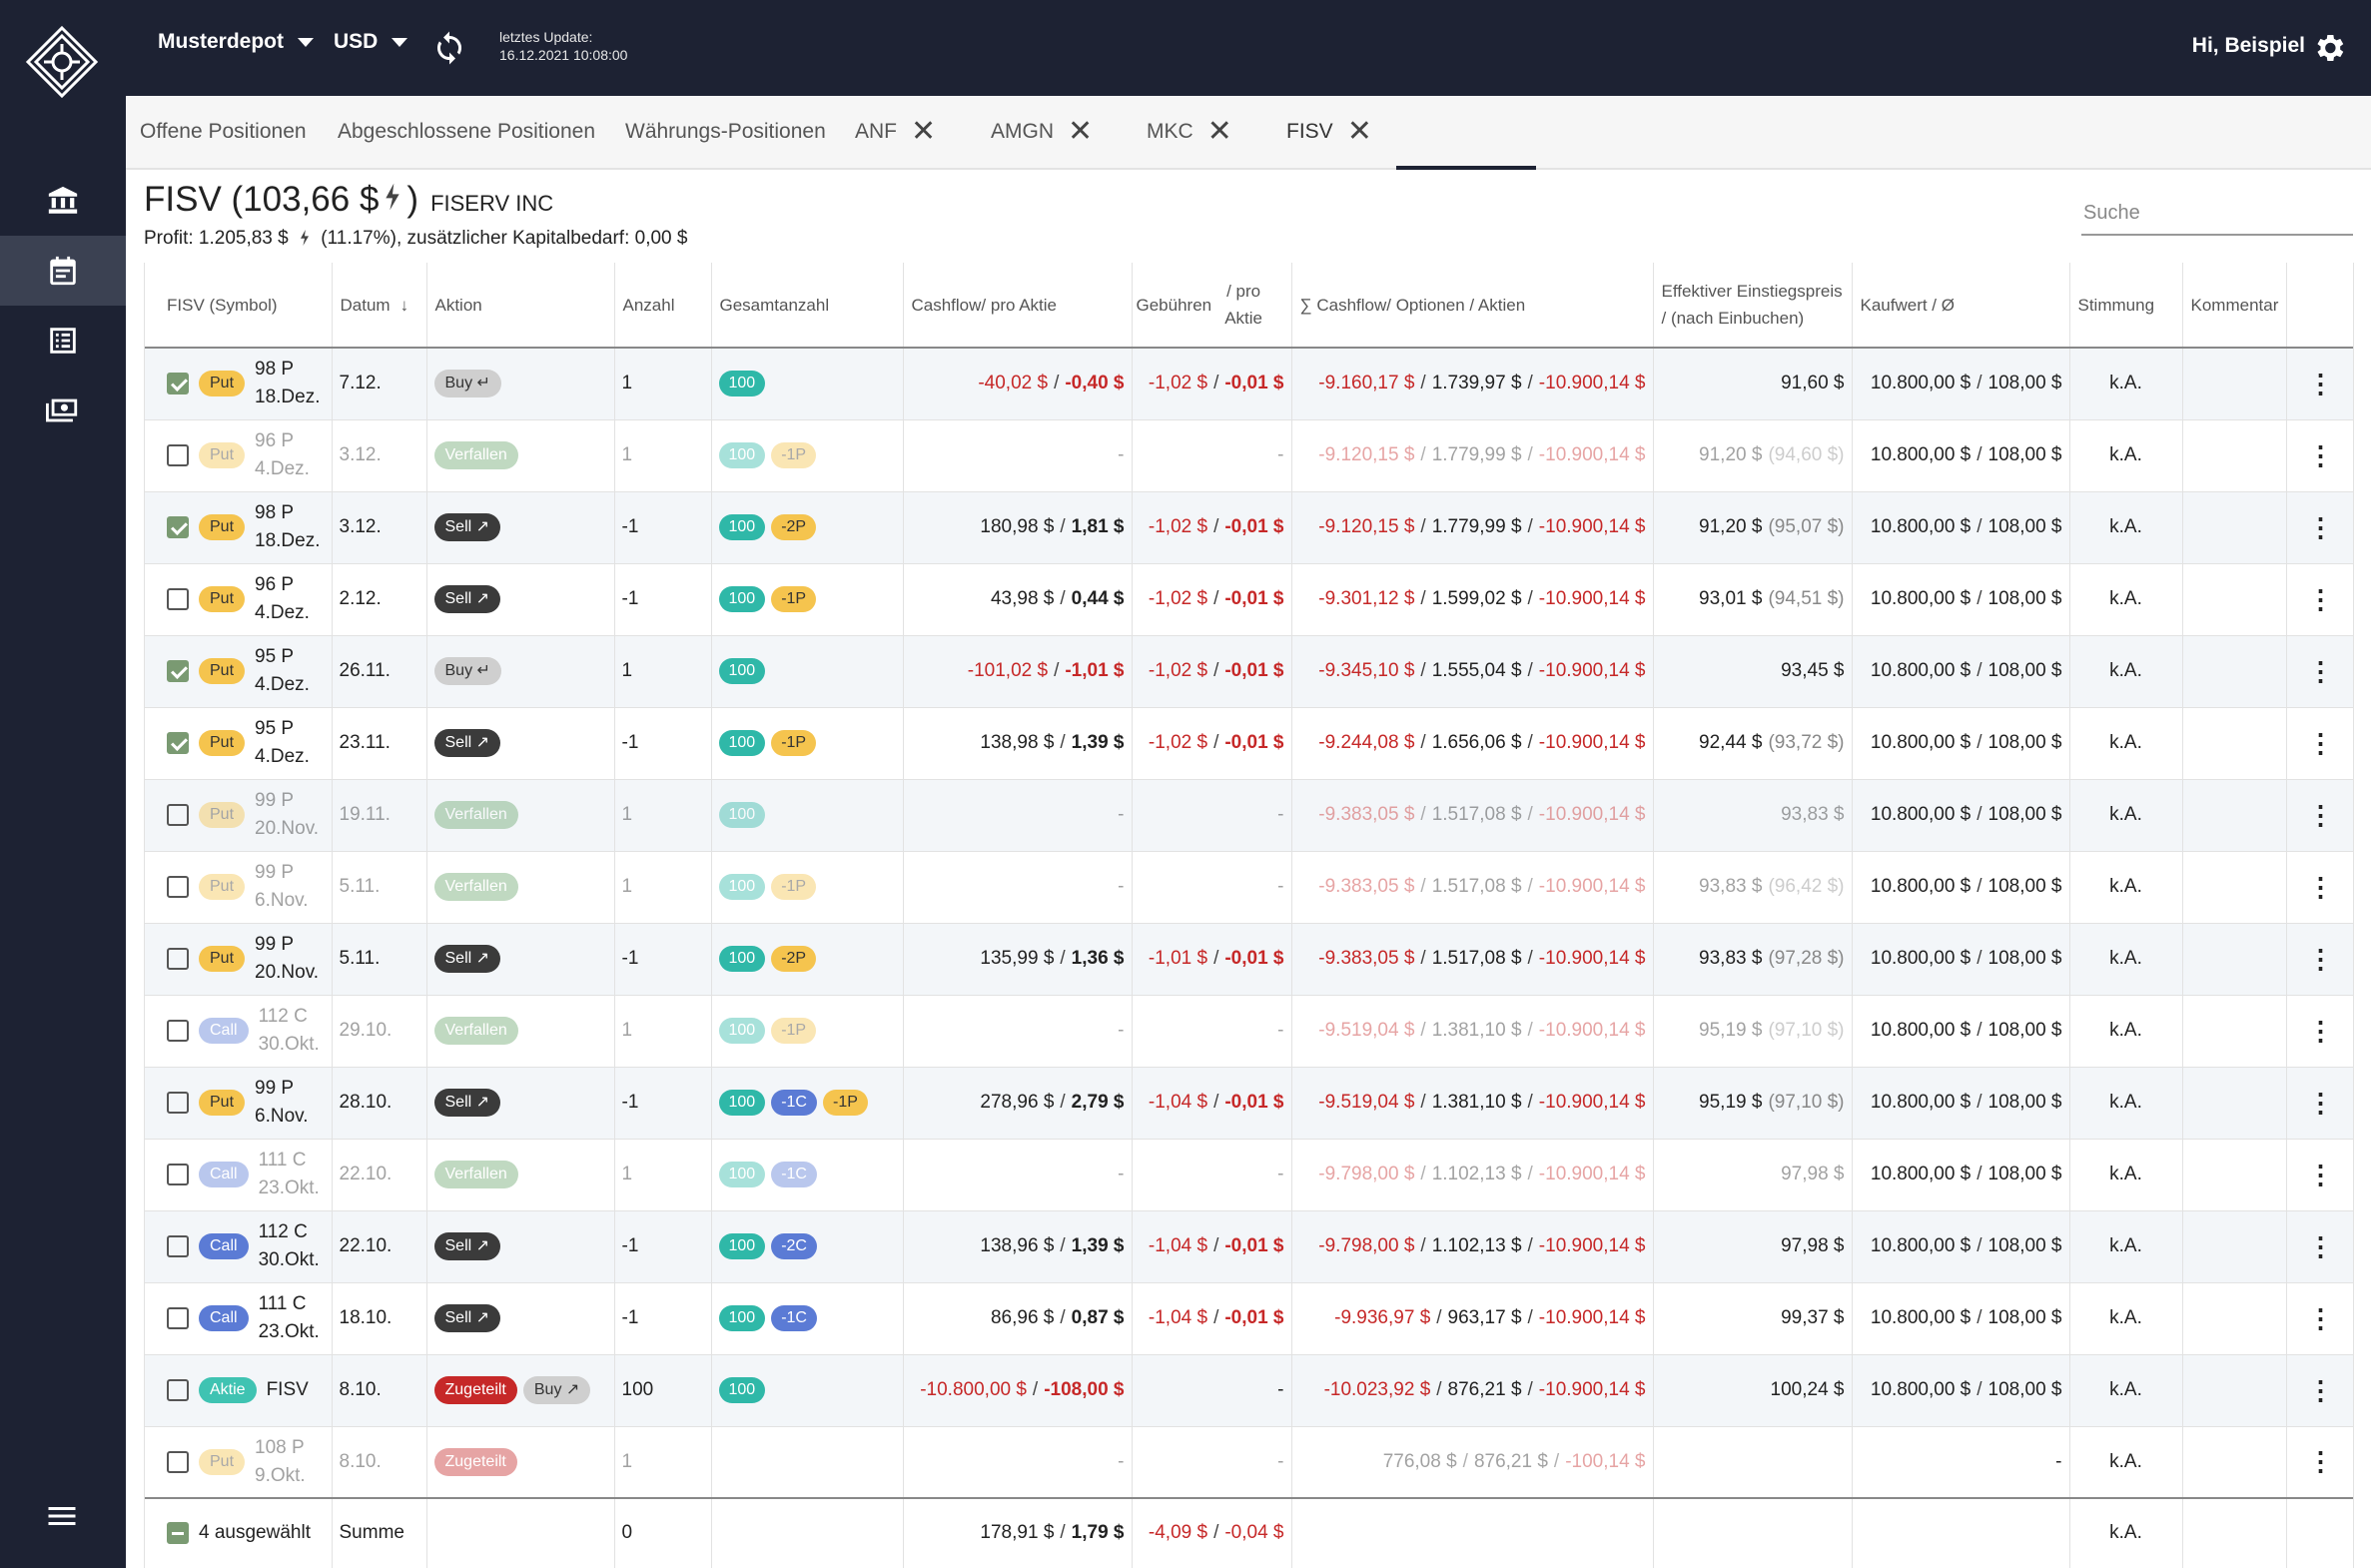 The image size is (2371, 1568). Describe the element at coordinates (223, 132) in the screenshot. I see `tab-offene-positionen: Offene Positionen` at that location.